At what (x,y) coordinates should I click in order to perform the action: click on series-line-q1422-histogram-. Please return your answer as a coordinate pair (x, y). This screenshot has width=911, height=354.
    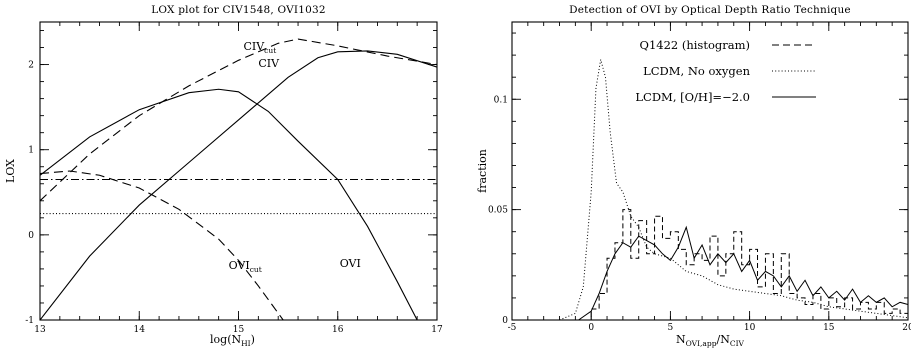
    Looking at the image, I should click on (747, 264).